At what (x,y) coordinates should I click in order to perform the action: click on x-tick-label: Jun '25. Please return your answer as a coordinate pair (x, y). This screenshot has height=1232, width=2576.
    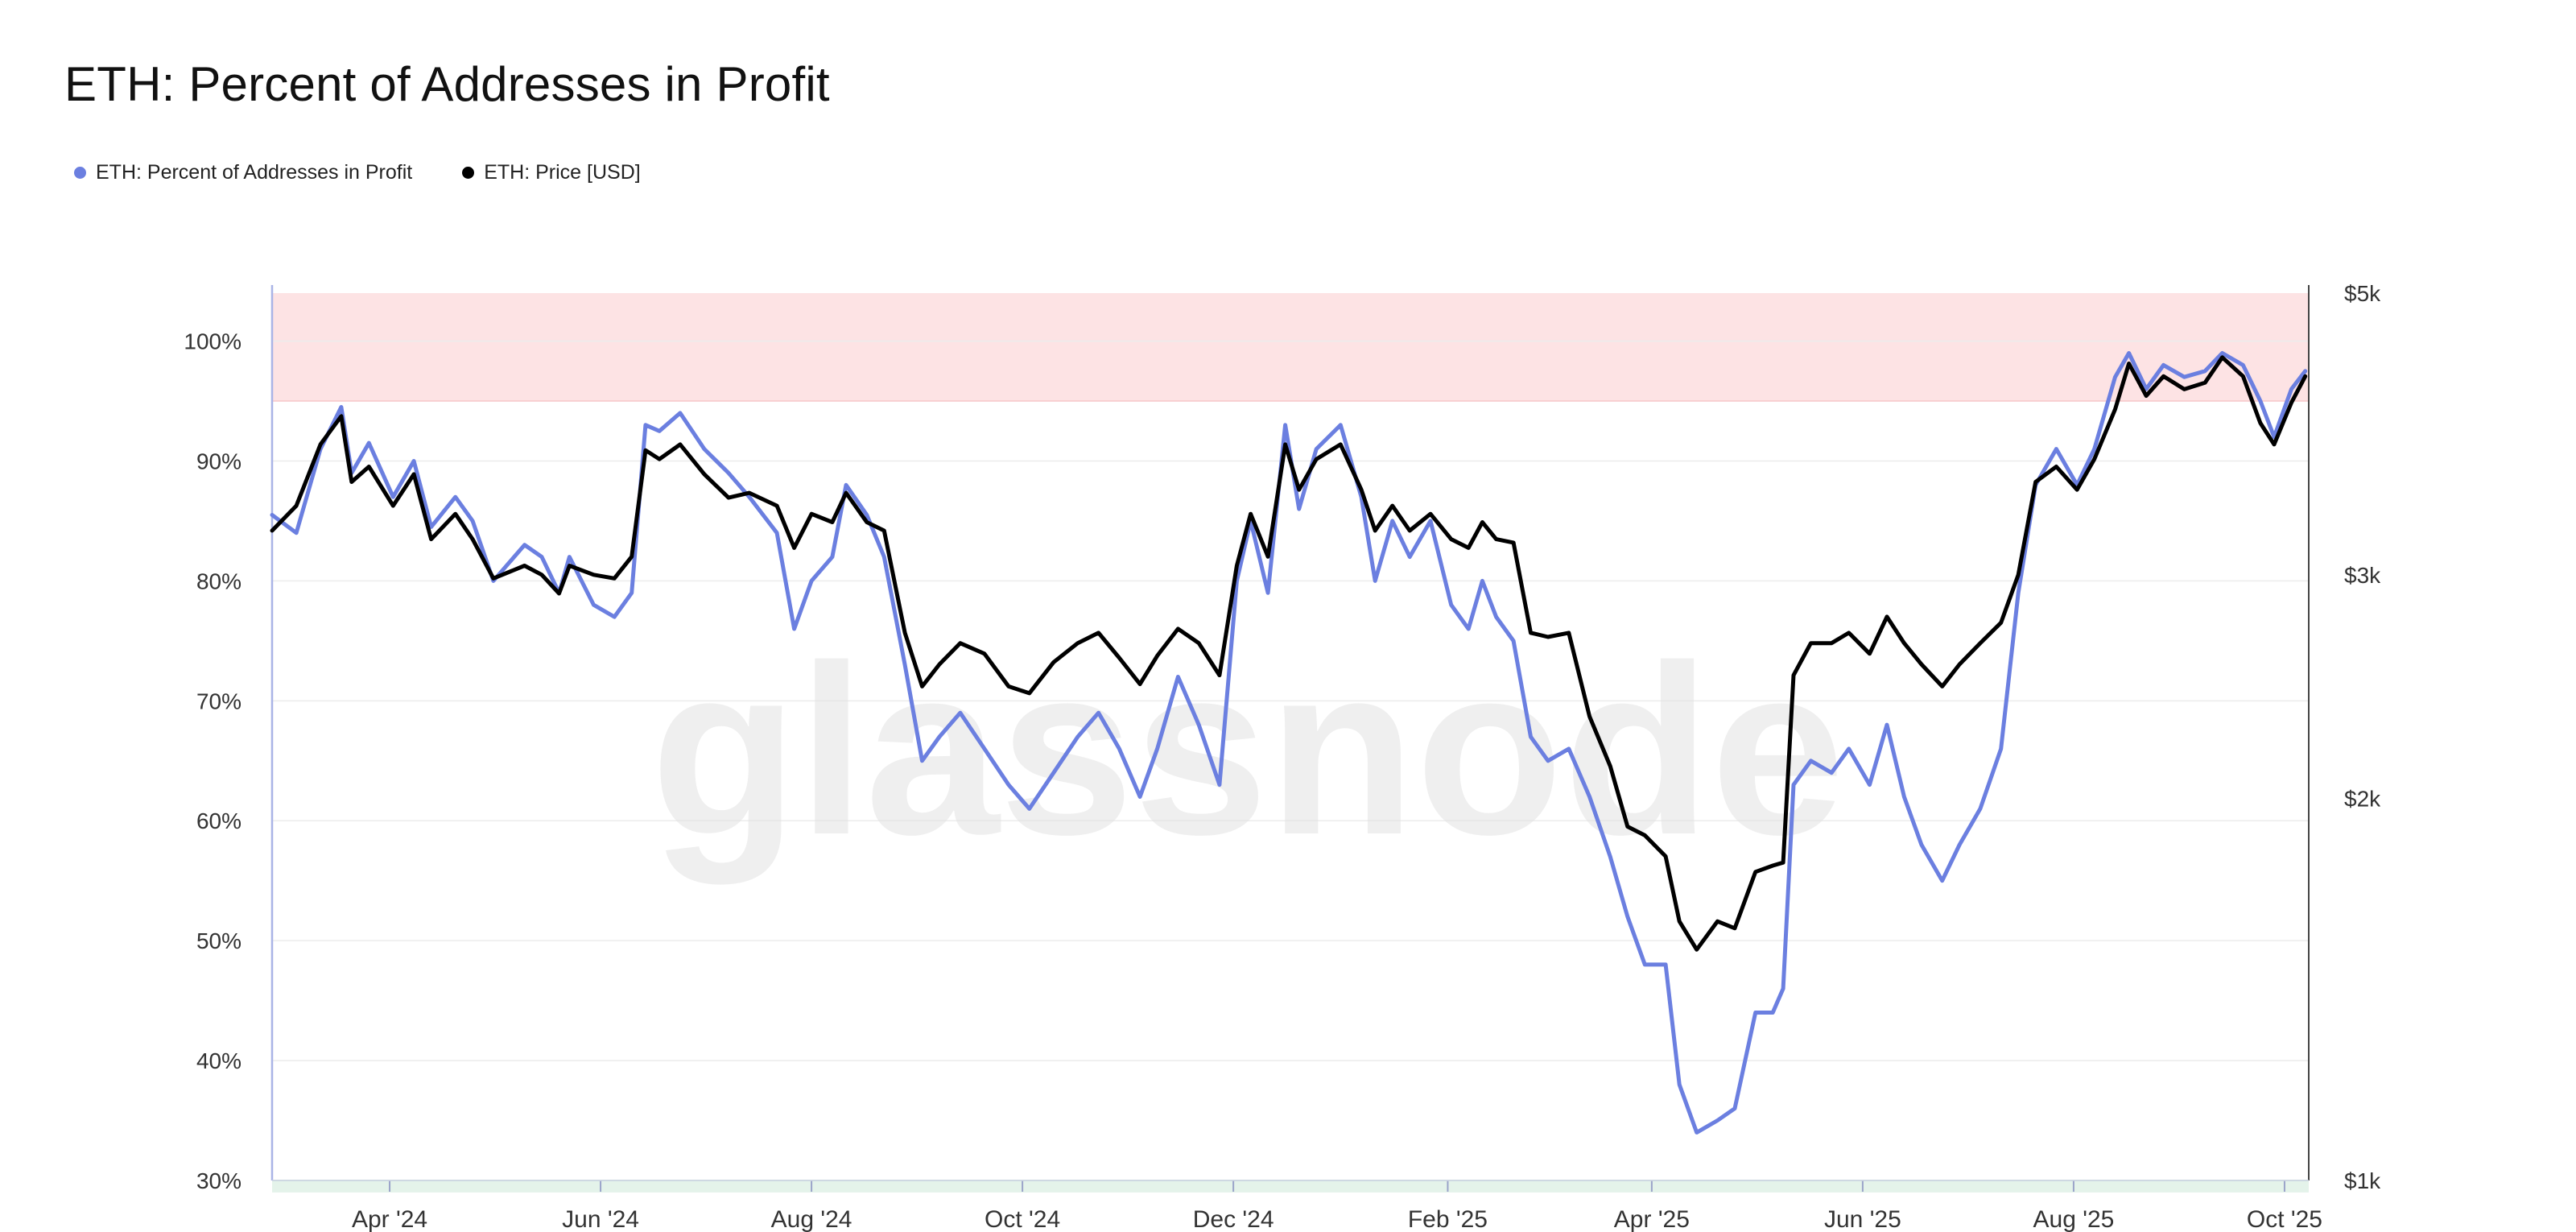
    Looking at the image, I should click on (1862, 1219).